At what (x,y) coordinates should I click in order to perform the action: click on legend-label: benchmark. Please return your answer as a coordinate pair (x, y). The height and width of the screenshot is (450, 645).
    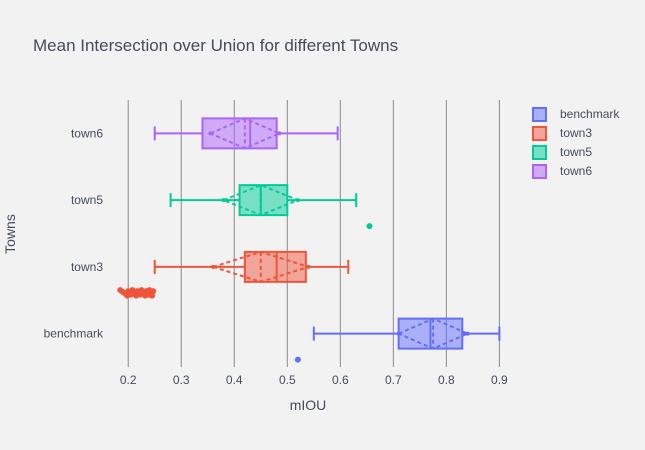
    Looking at the image, I should click on (590, 114).